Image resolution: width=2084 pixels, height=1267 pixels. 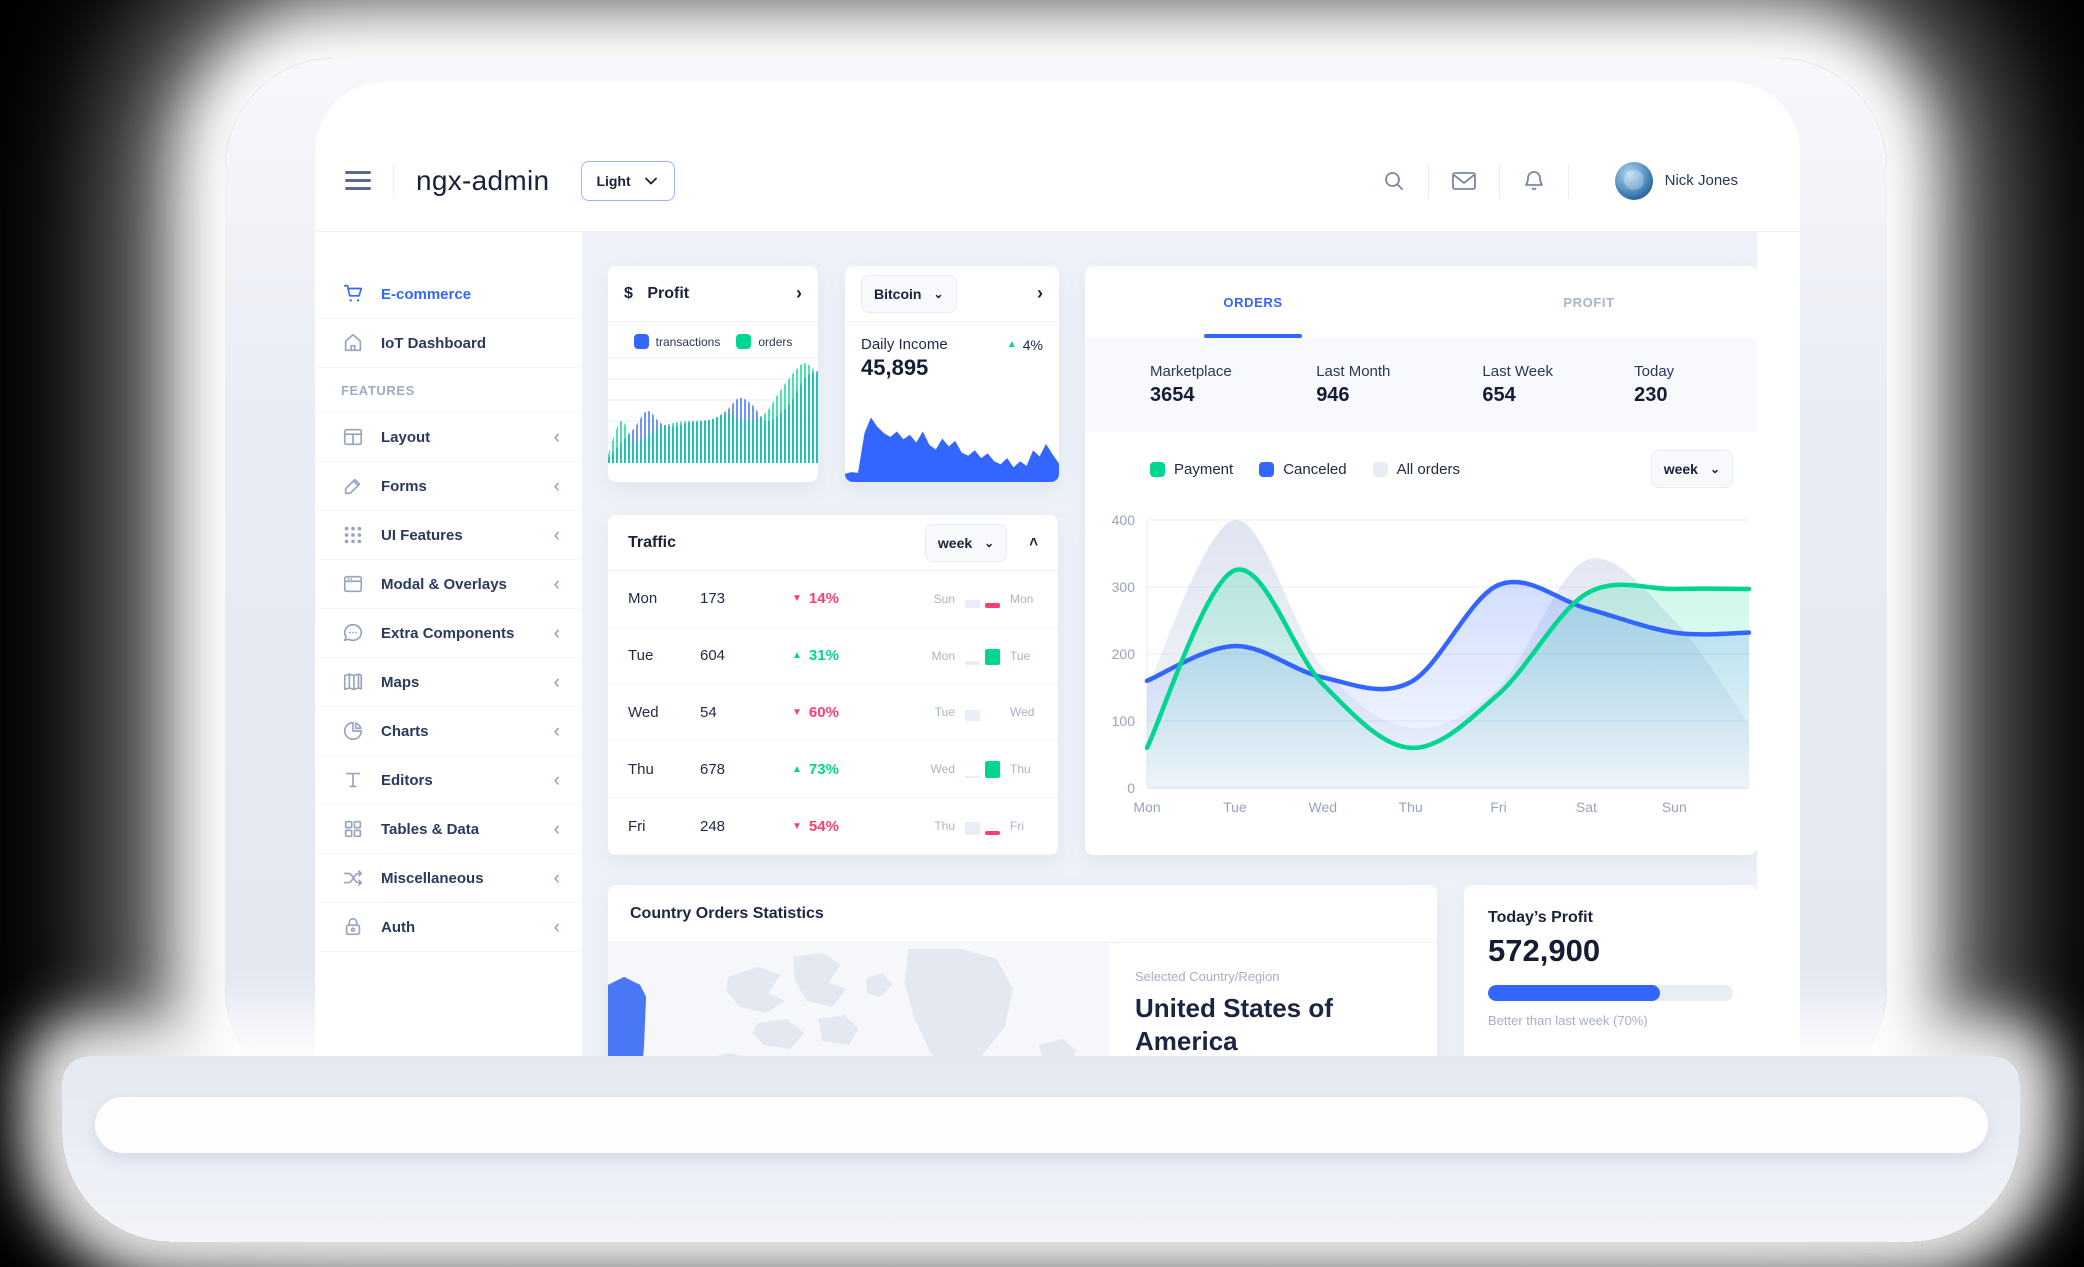 I want to click on country-orders-card: Country Orders Statistics, so click(x=1022, y=970).